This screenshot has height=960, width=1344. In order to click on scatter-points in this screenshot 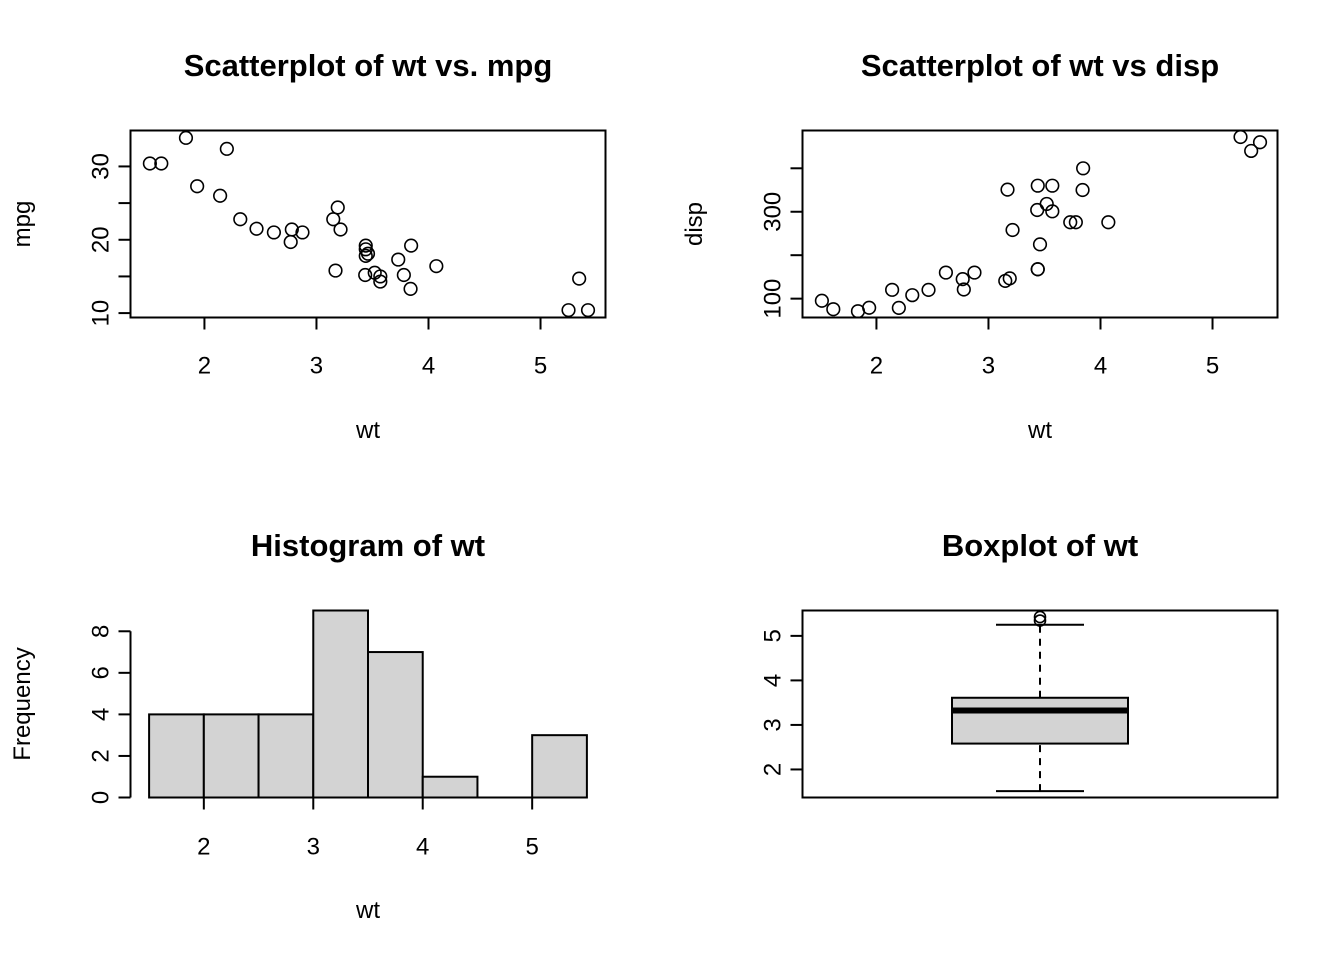, I will do `click(1041, 224)`.